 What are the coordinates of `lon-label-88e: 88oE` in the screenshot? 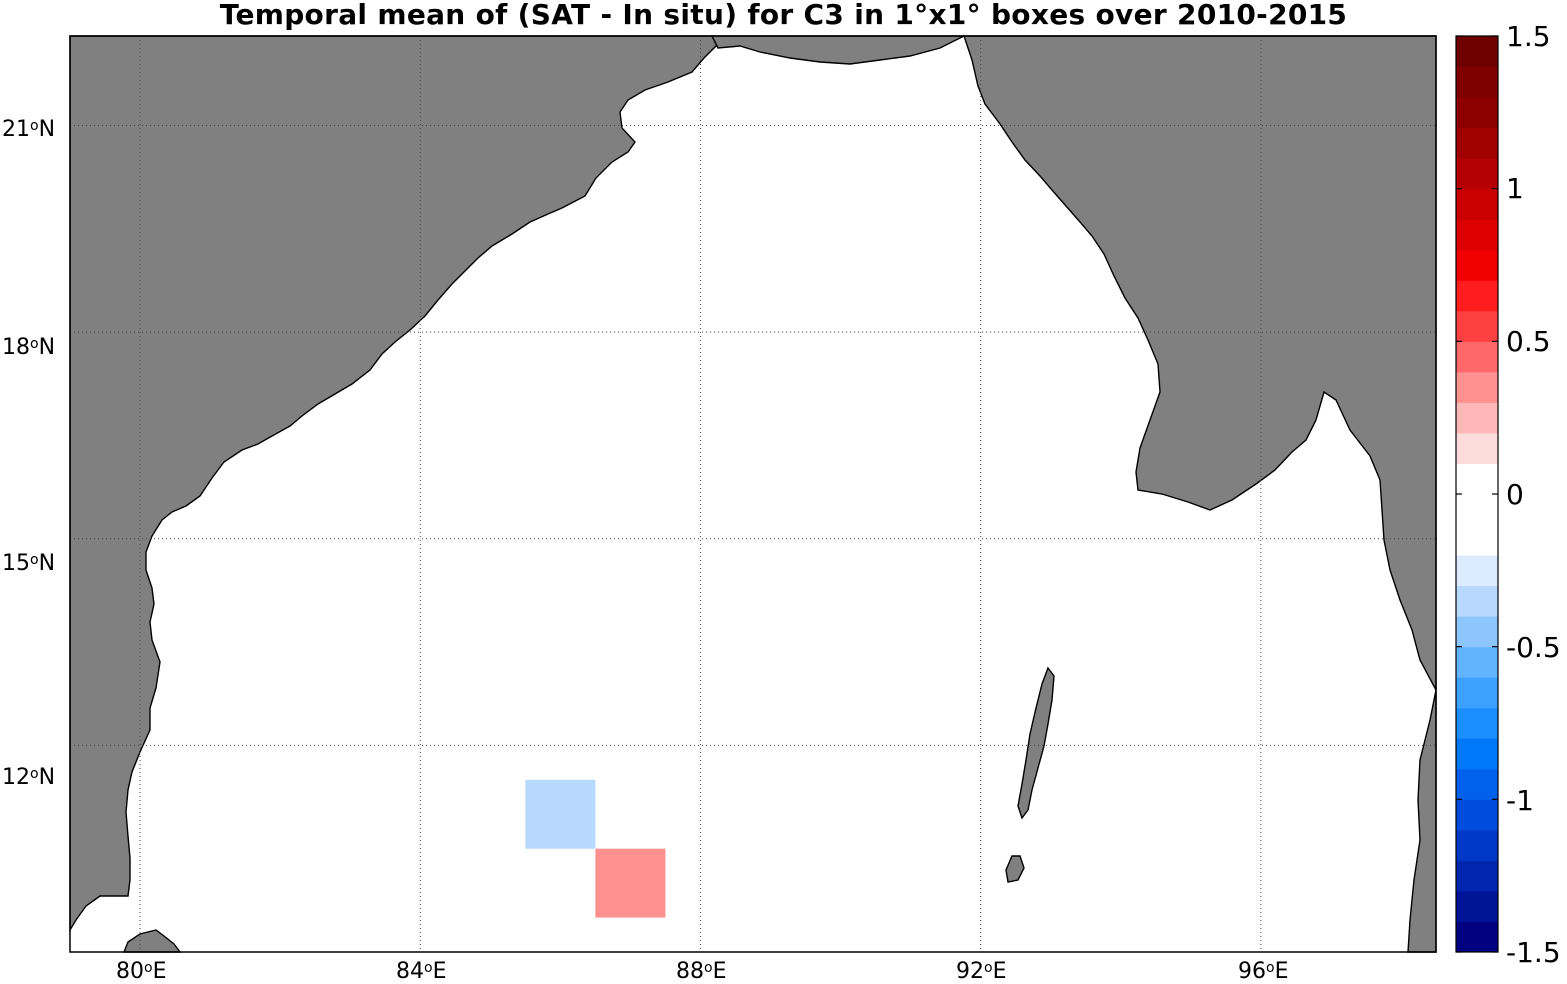 It's located at (701, 971).